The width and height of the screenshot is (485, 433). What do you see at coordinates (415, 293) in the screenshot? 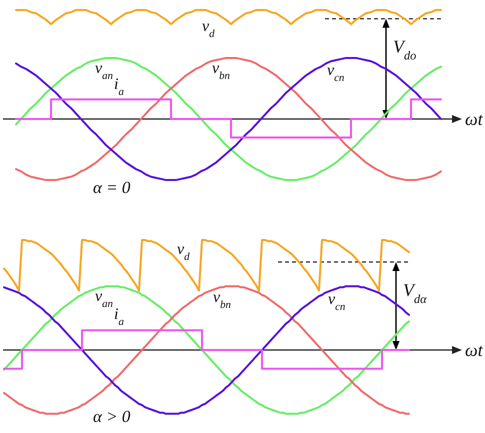
I see `ref-line-label: V$_{dα}$` at bounding box center [415, 293].